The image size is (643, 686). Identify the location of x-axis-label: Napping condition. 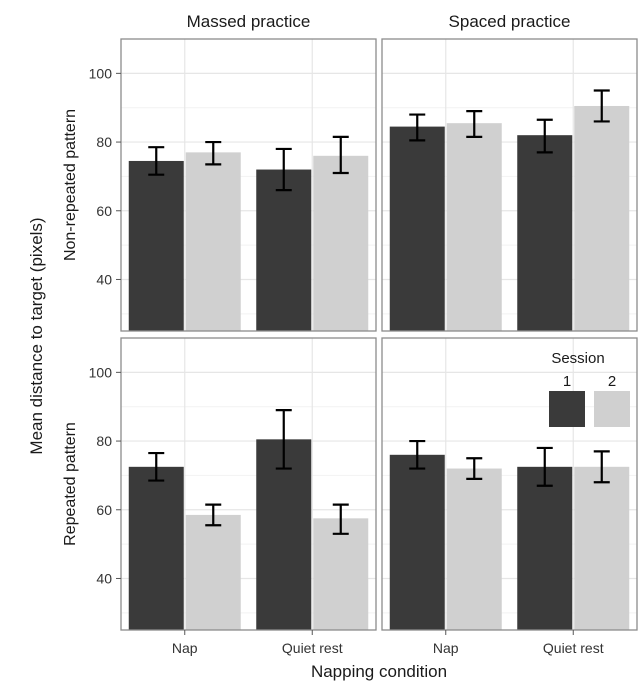
(379, 671).